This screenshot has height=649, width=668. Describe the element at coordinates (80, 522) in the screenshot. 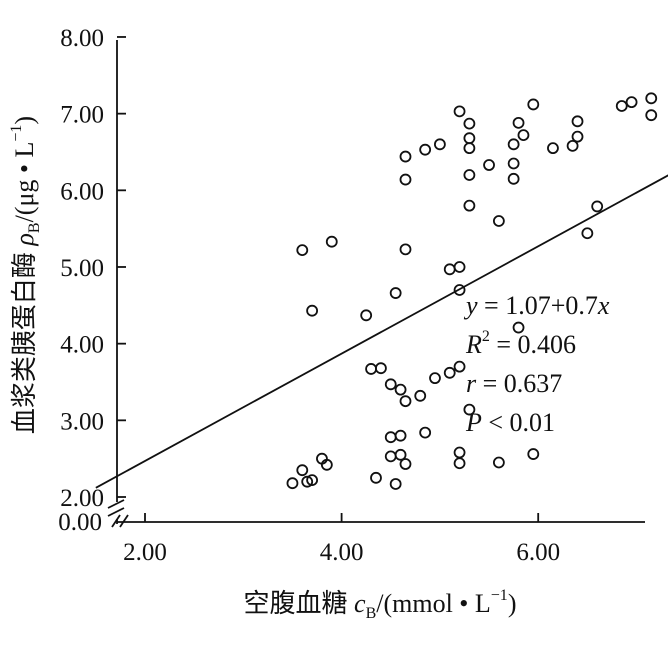

I see `y-break-tick-label: 0.00` at that location.